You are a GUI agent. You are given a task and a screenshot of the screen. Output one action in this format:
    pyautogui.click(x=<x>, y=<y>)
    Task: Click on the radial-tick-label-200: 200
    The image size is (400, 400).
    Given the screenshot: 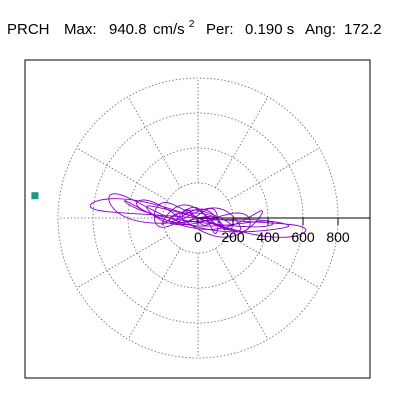 What is the action you would take?
    pyautogui.click(x=233, y=237)
    